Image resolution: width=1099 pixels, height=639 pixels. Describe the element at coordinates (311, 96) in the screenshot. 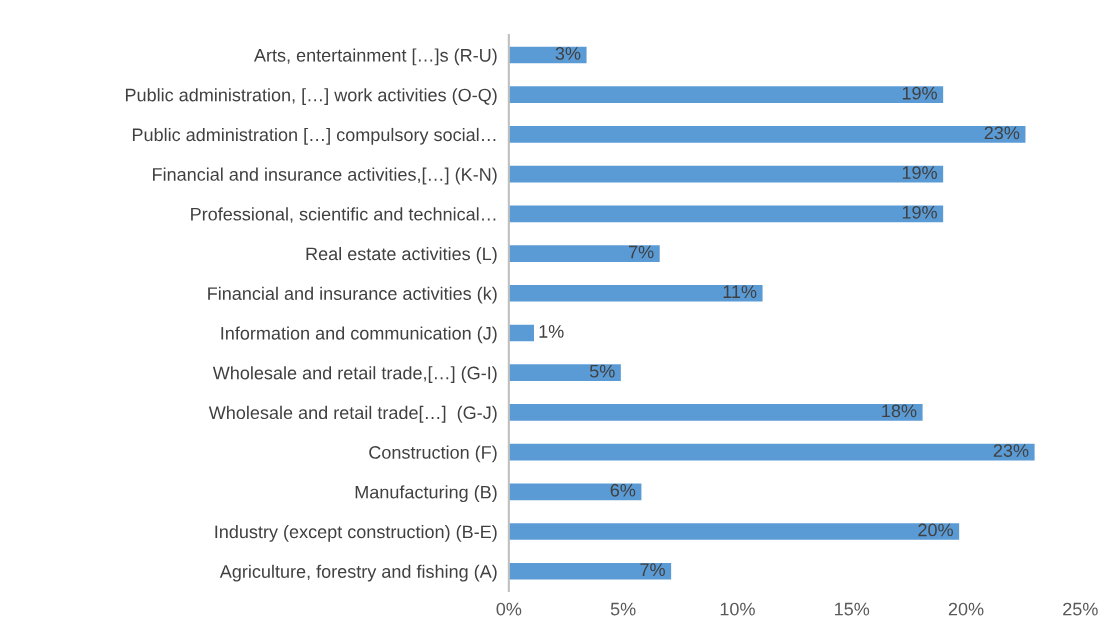

I see `y-tick-label: Public administration, […] work activities (O-Q)` at that location.